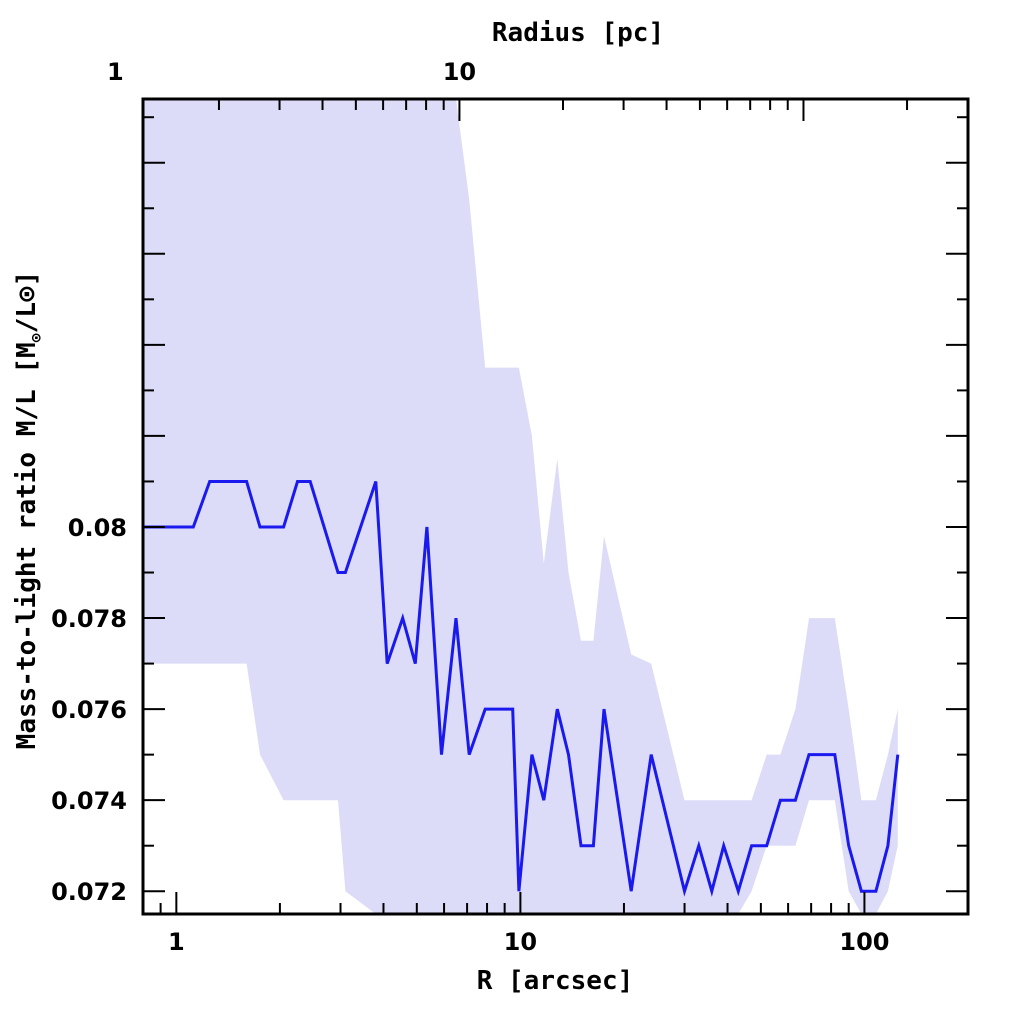  I want to click on y-axis-title: Mass-to-light ratio M/L [M⊙/L⊙], so click(28, 510).